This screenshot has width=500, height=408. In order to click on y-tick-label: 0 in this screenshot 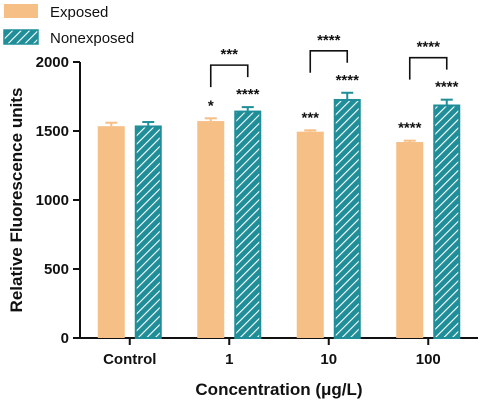, I will do `click(65, 338)`.